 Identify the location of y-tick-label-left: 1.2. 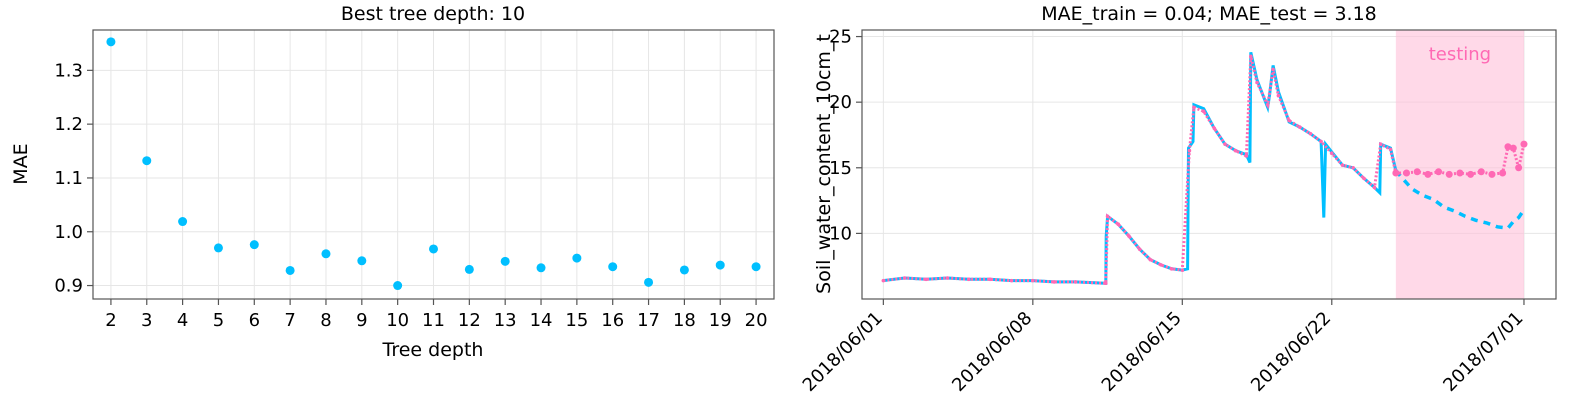
(68, 124).